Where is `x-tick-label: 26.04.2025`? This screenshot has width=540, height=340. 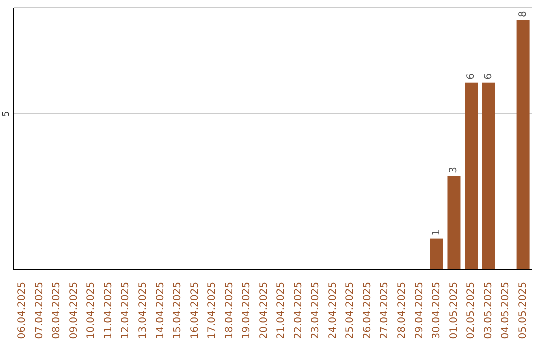 x-tick-label: 26.04.2025 is located at coordinates (368, 311).